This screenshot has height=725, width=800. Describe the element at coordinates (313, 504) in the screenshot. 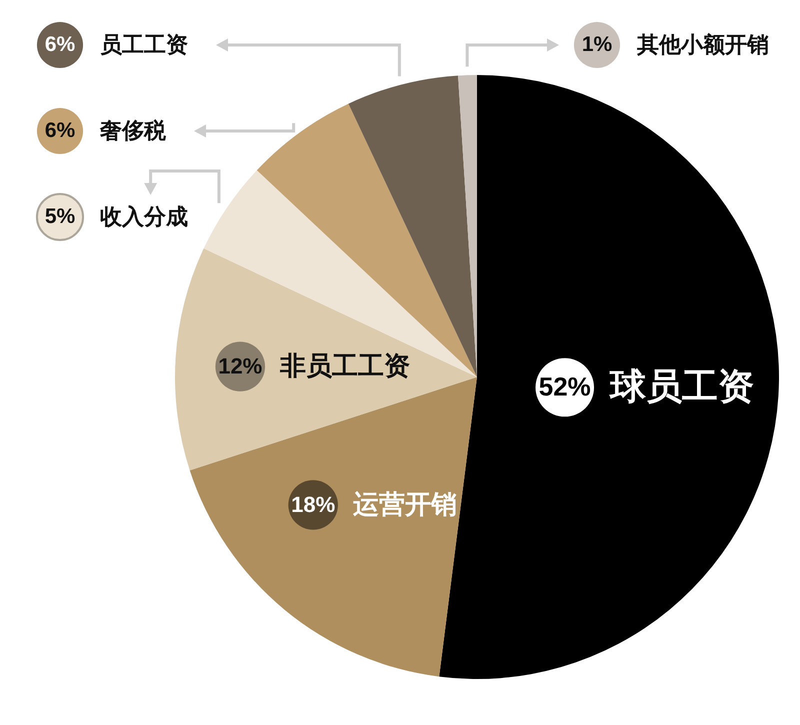

I see `data-label: 18%` at that location.